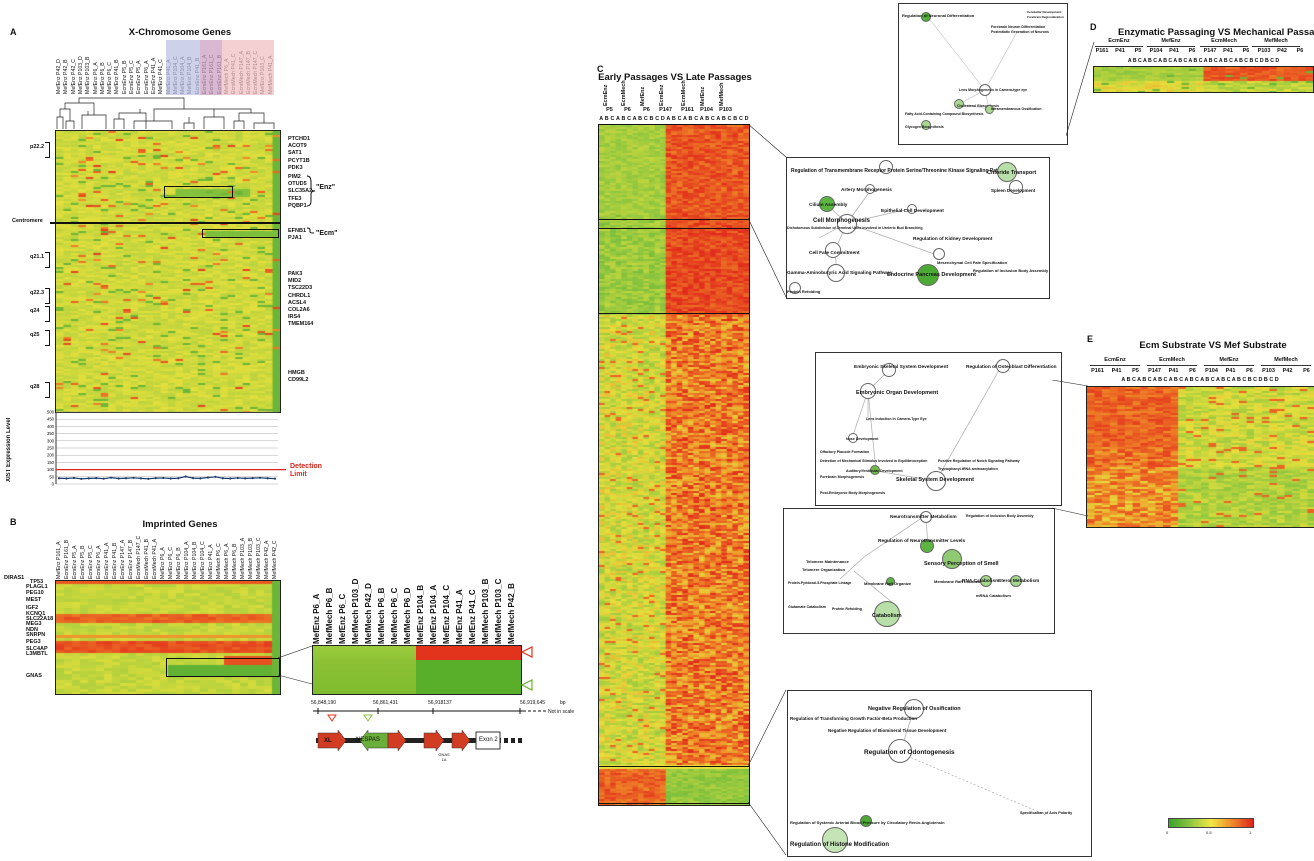 This screenshot has height=861, width=1314. Describe the element at coordinates (488, 740) in the screenshot. I see `exon2-label: Exon 2` at that location.